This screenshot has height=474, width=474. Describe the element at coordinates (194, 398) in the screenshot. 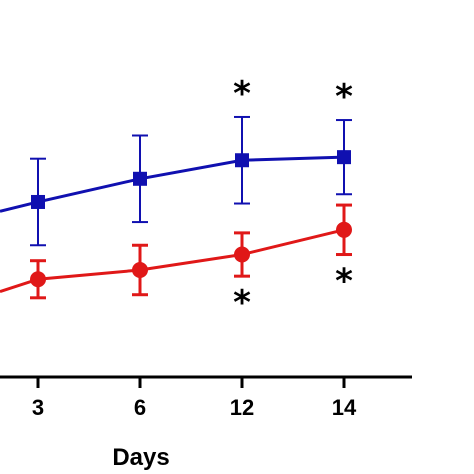

I see `x-axis-ticks: 3 6 12 14` at that location.